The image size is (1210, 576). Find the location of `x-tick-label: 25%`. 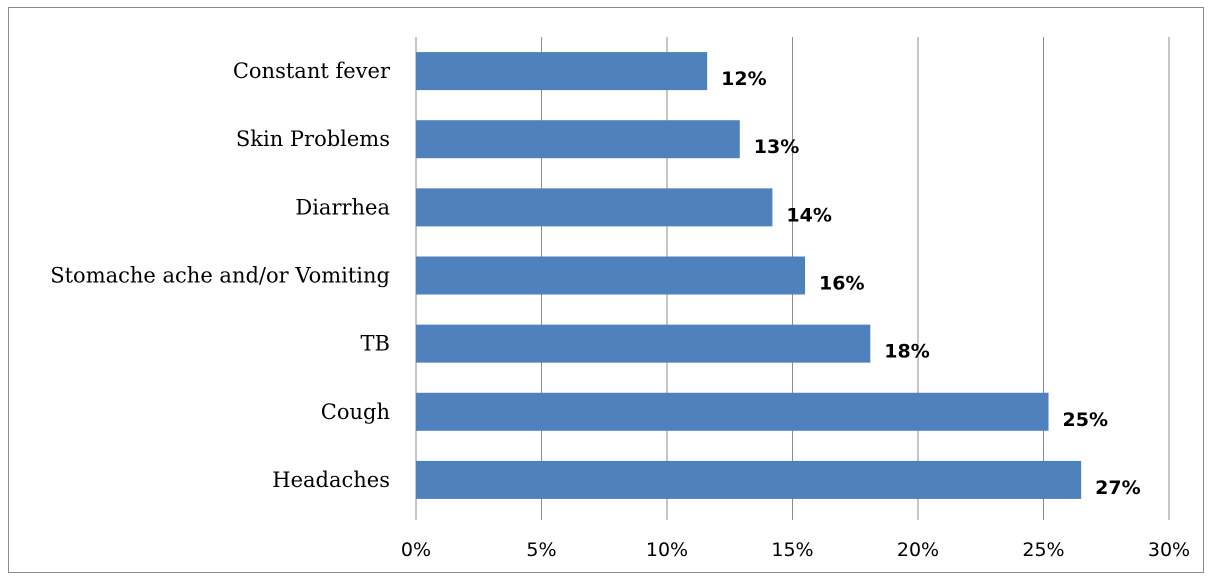

x-tick-label: 25% is located at coordinates (1043, 550).